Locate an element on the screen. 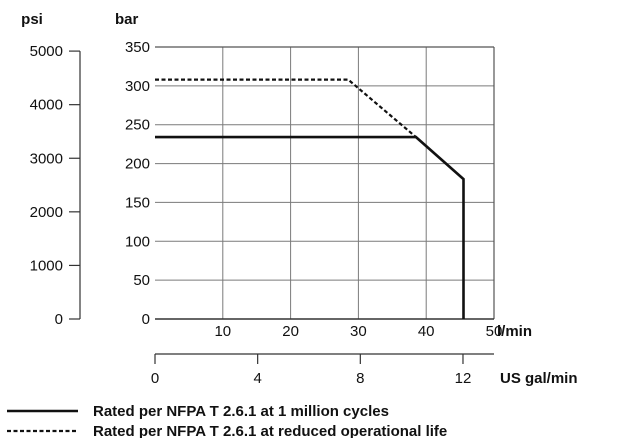 The height and width of the screenshot is (438, 629). psi-axis-unit: psi is located at coordinates (32, 19).